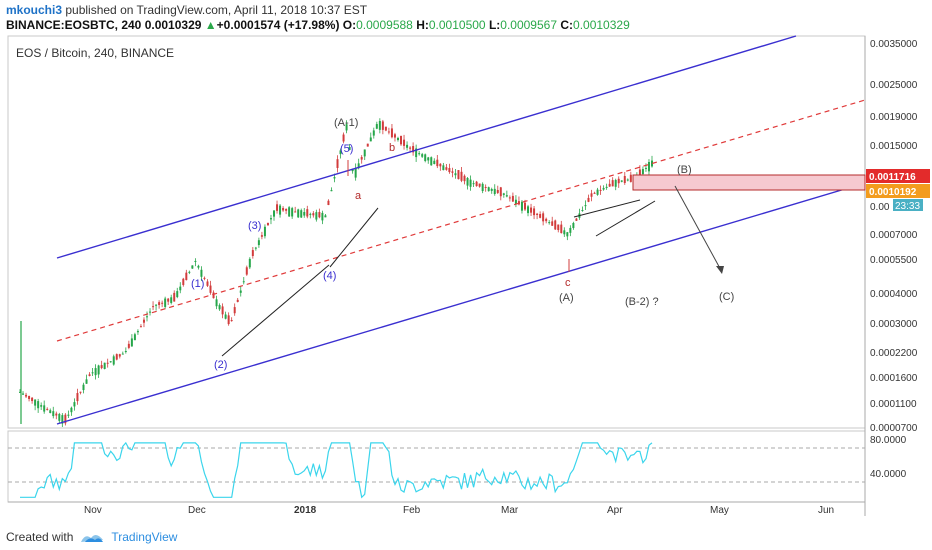  What do you see at coordinates (412, 510) in the screenshot?
I see `time-tick: Feb` at bounding box center [412, 510].